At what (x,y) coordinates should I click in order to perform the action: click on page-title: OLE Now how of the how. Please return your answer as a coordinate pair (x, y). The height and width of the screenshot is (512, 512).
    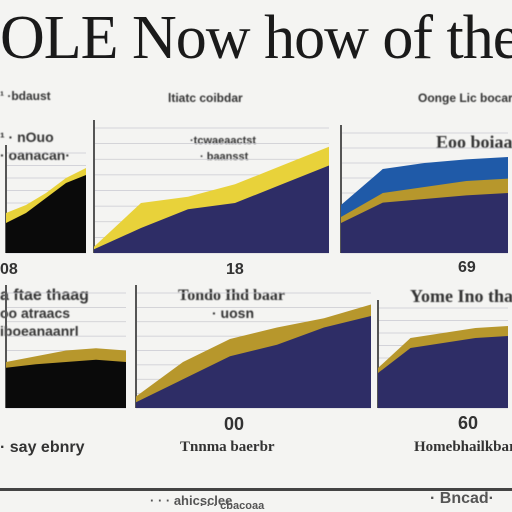
    Looking at the image, I should click on (256, 38).